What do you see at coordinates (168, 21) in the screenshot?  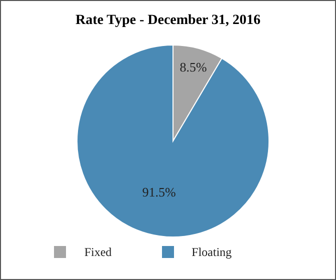 I see `chart-title: Rate Type - December 31, 2016` at bounding box center [168, 21].